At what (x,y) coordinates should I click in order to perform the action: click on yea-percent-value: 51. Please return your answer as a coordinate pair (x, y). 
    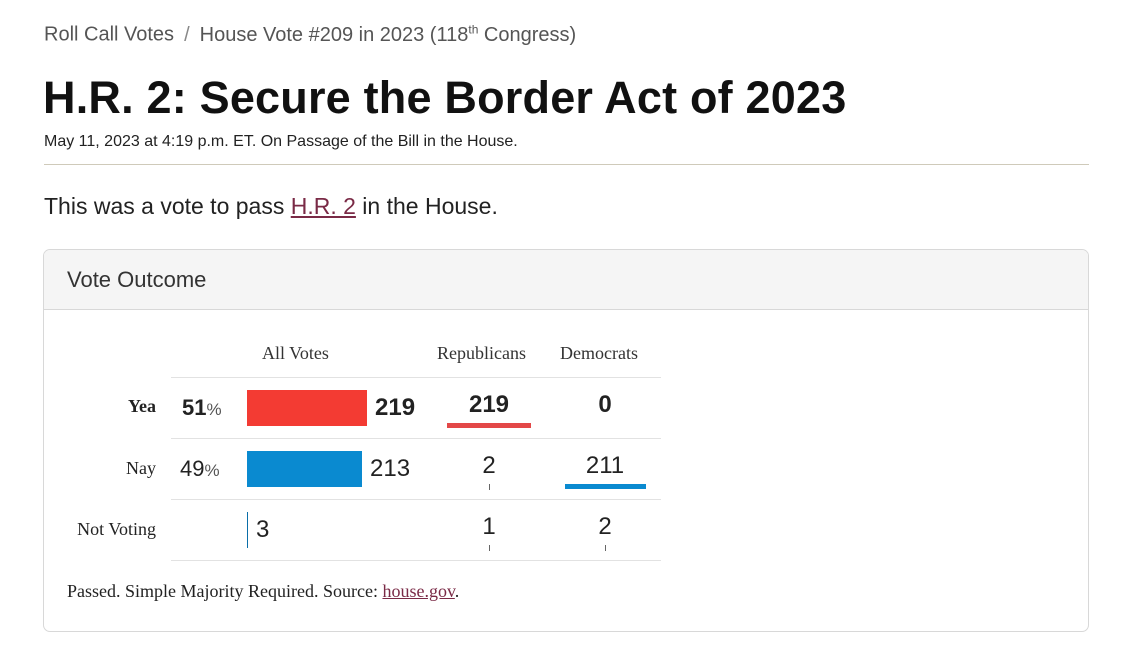
    Looking at the image, I should click on (194, 407).